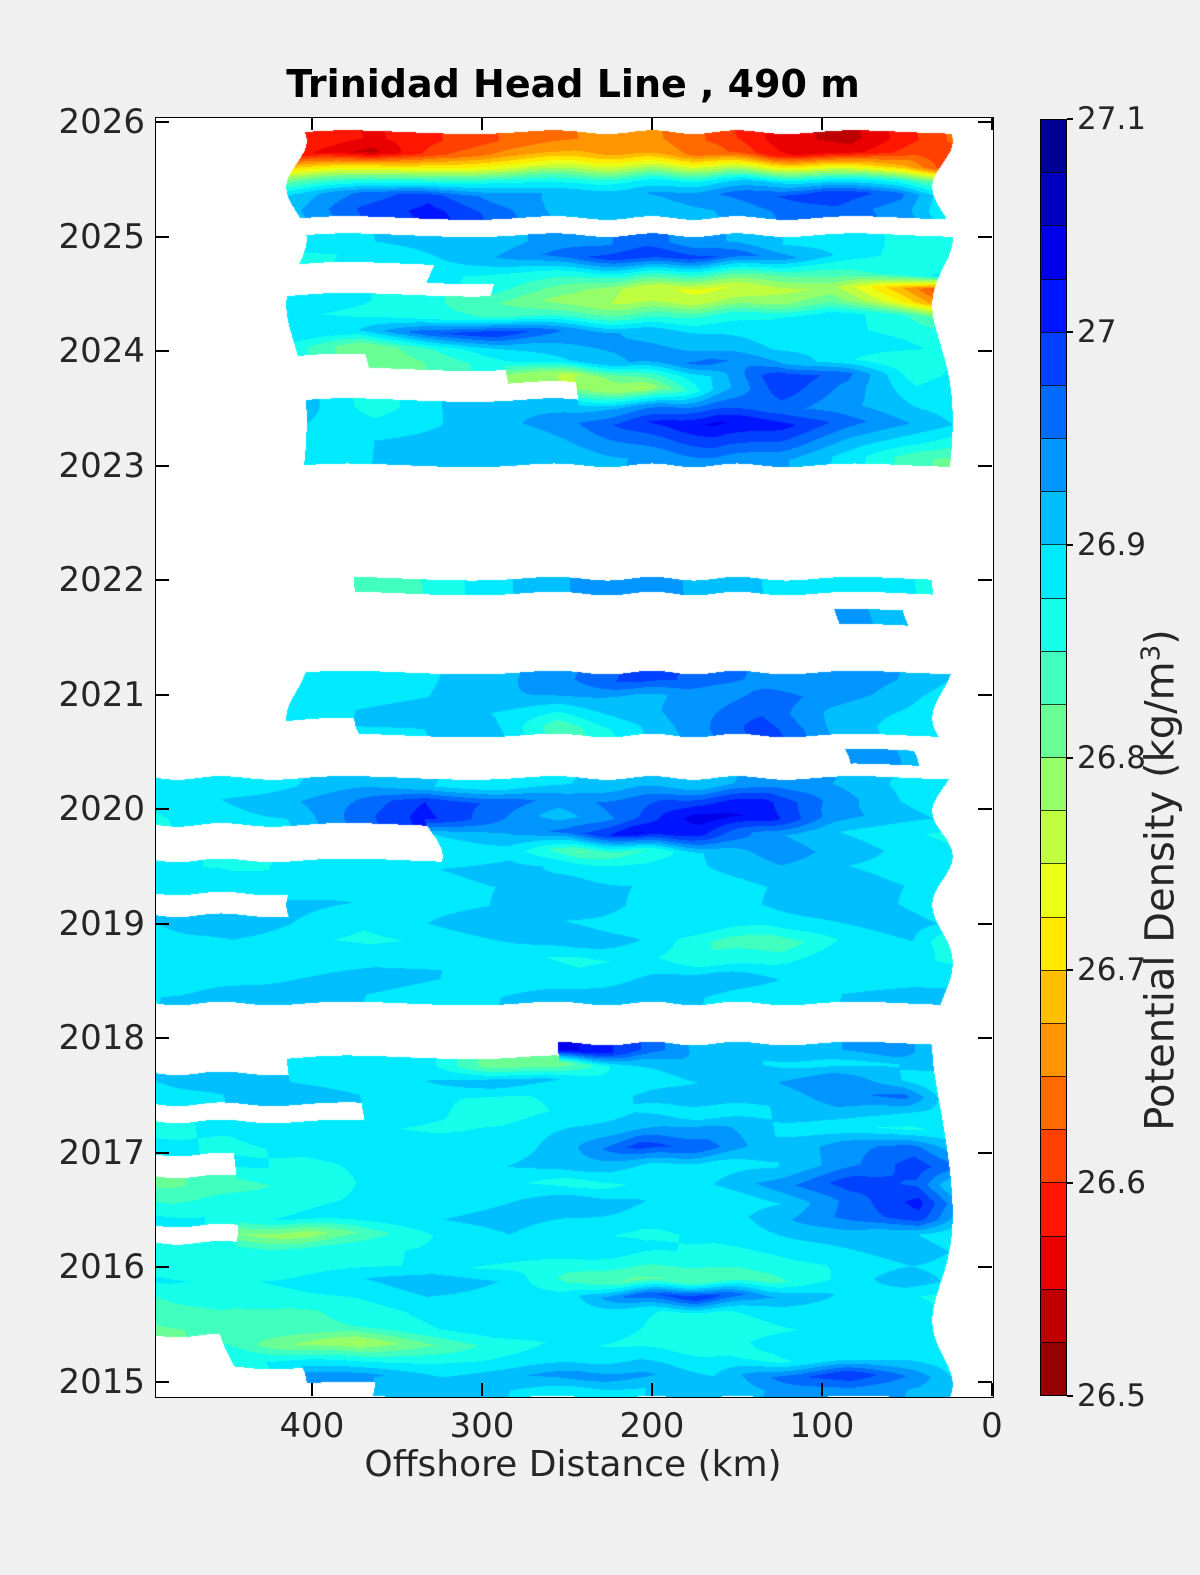 Image resolution: width=1200 pixels, height=1575 pixels. I want to click on colorbar-label-superscript: 3, so click(1151, 653).